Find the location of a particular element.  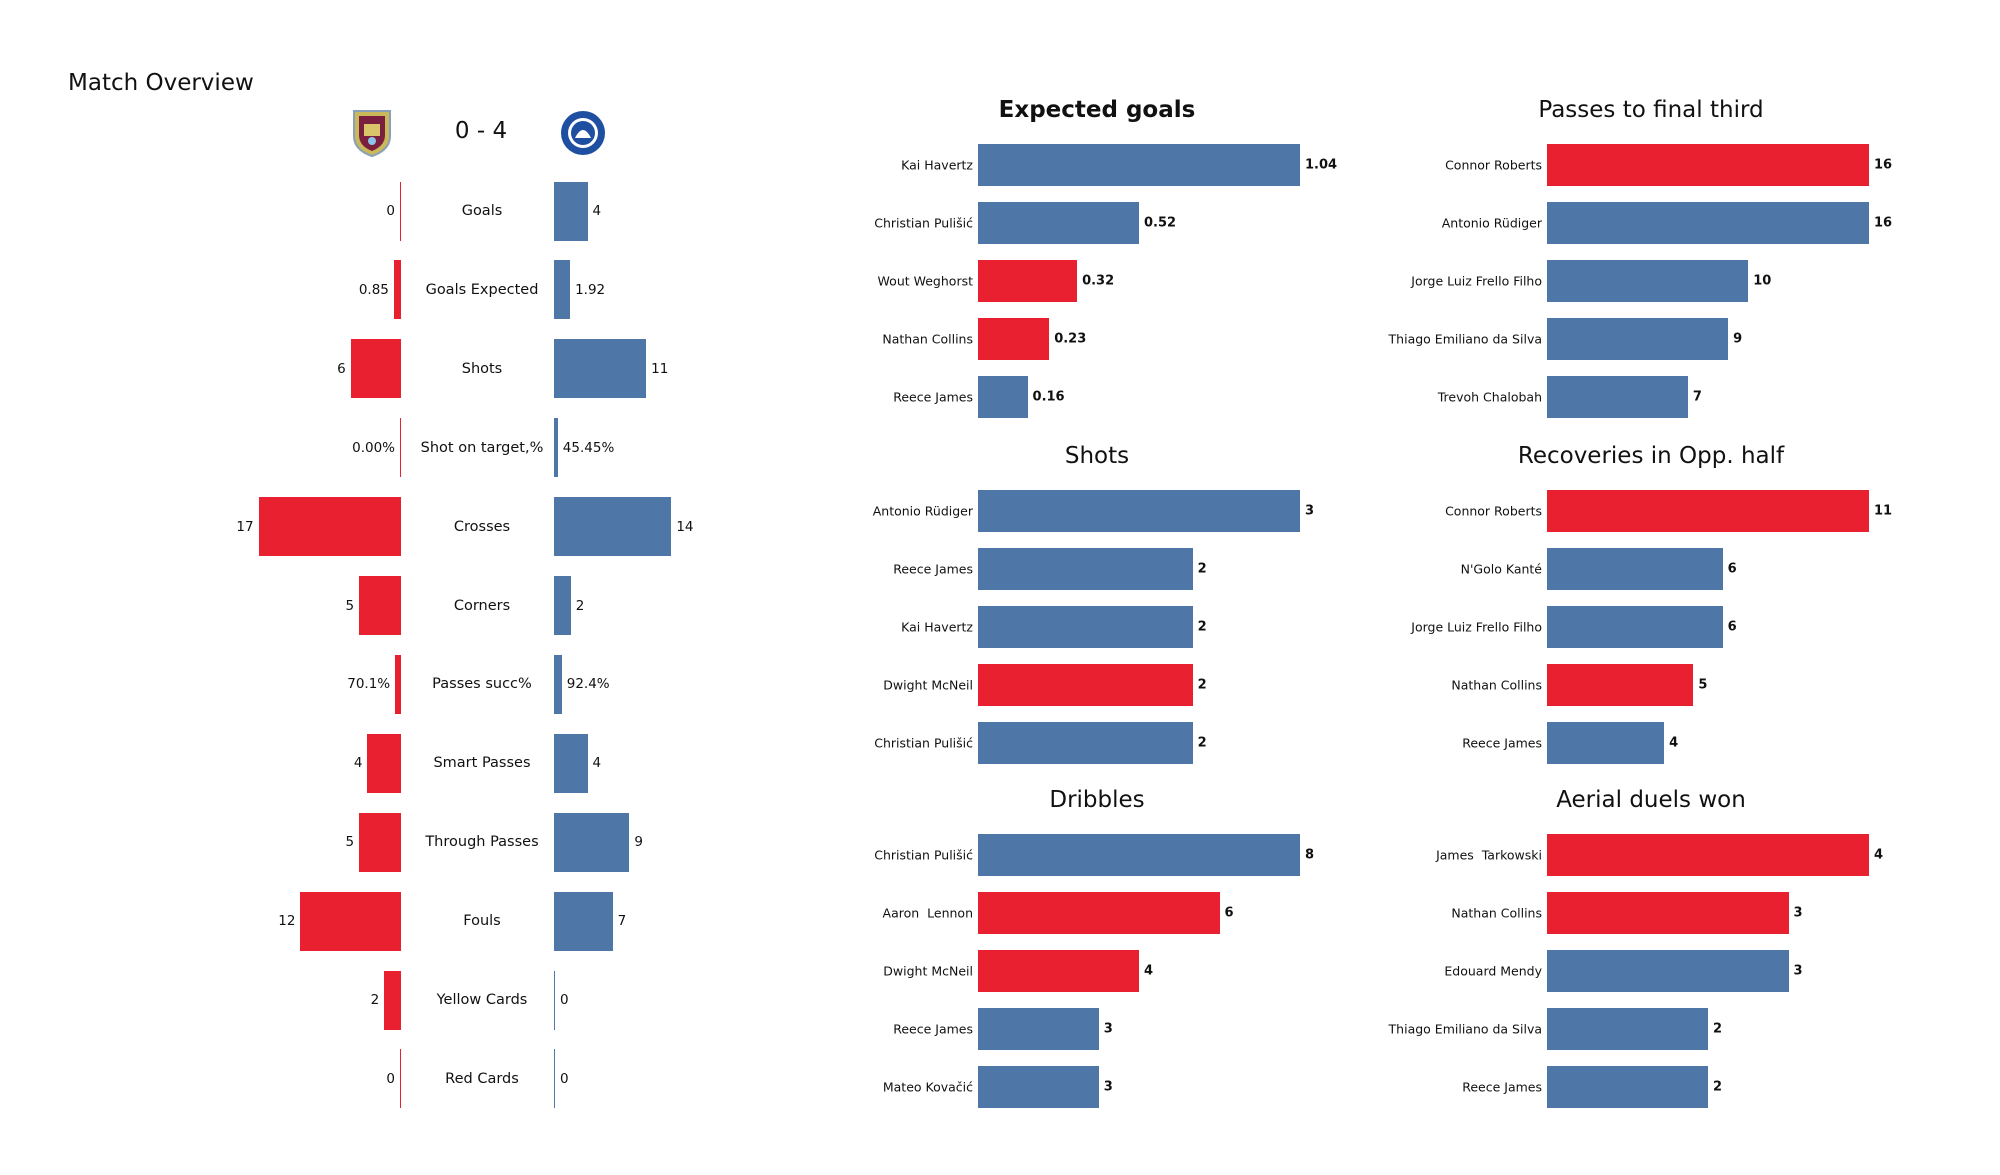

player-name: Mateo Kovačić is located at coordinates (927, 1087).